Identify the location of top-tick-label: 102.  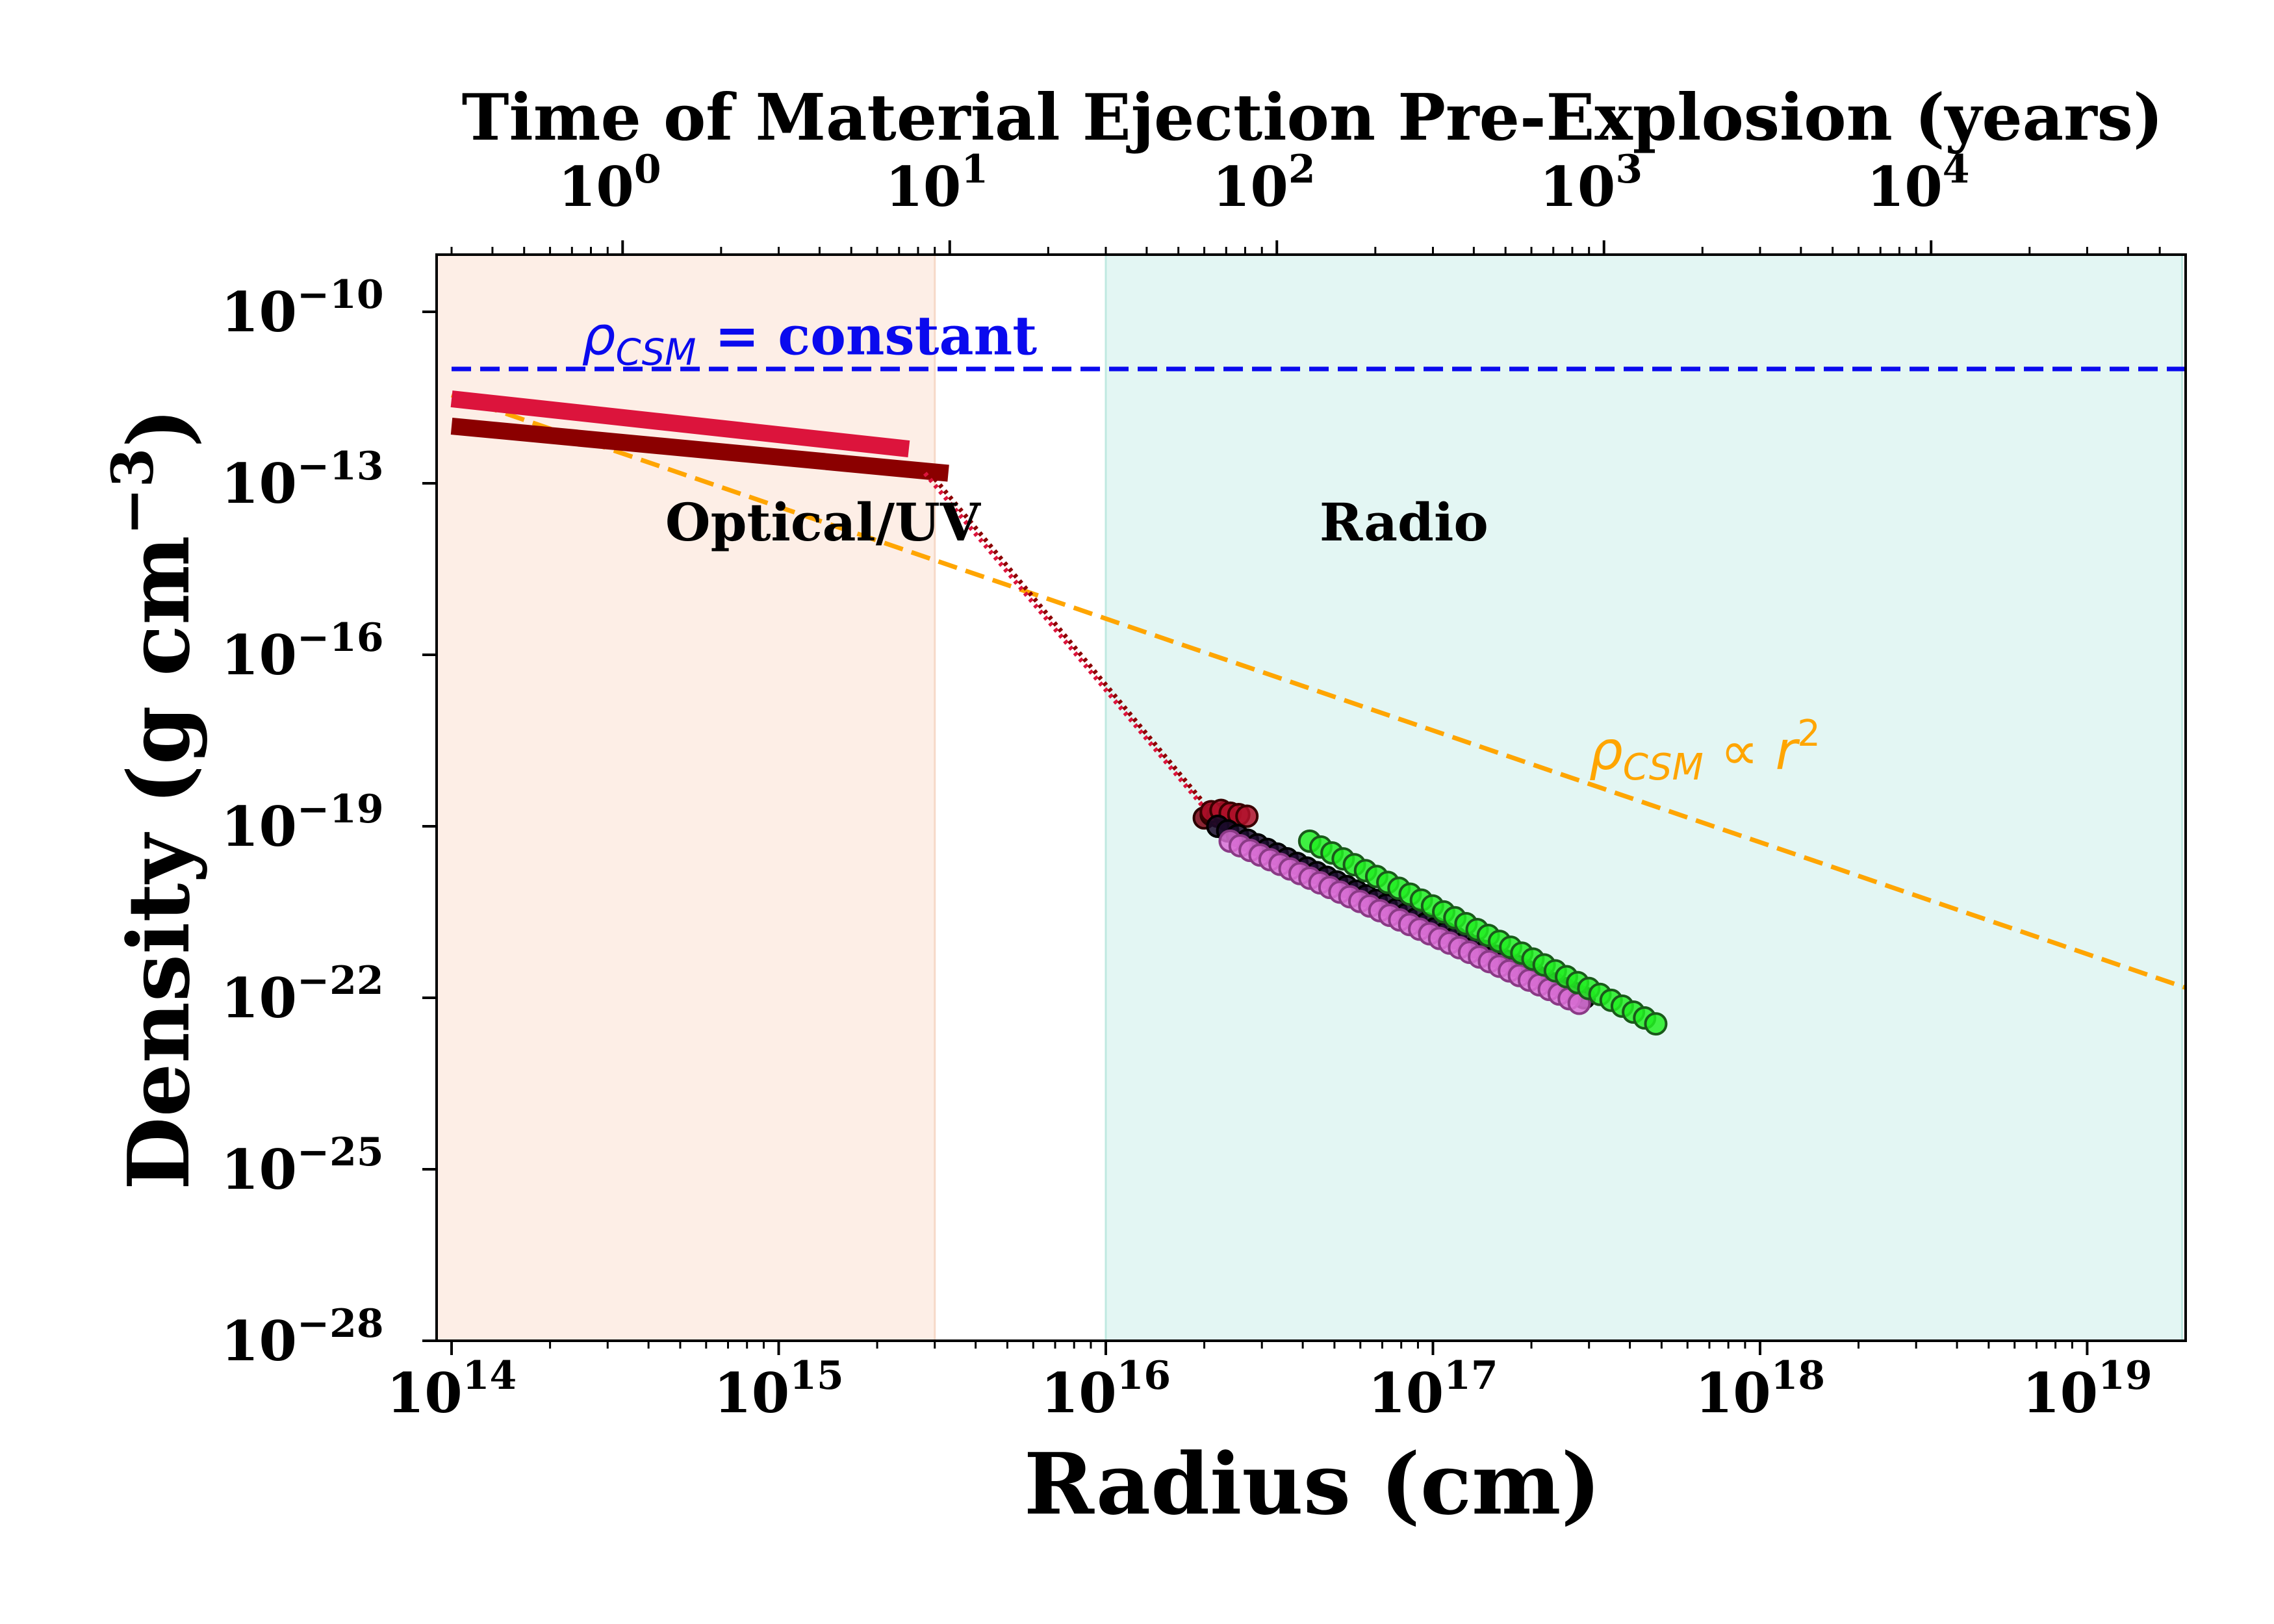
(1264, 183).